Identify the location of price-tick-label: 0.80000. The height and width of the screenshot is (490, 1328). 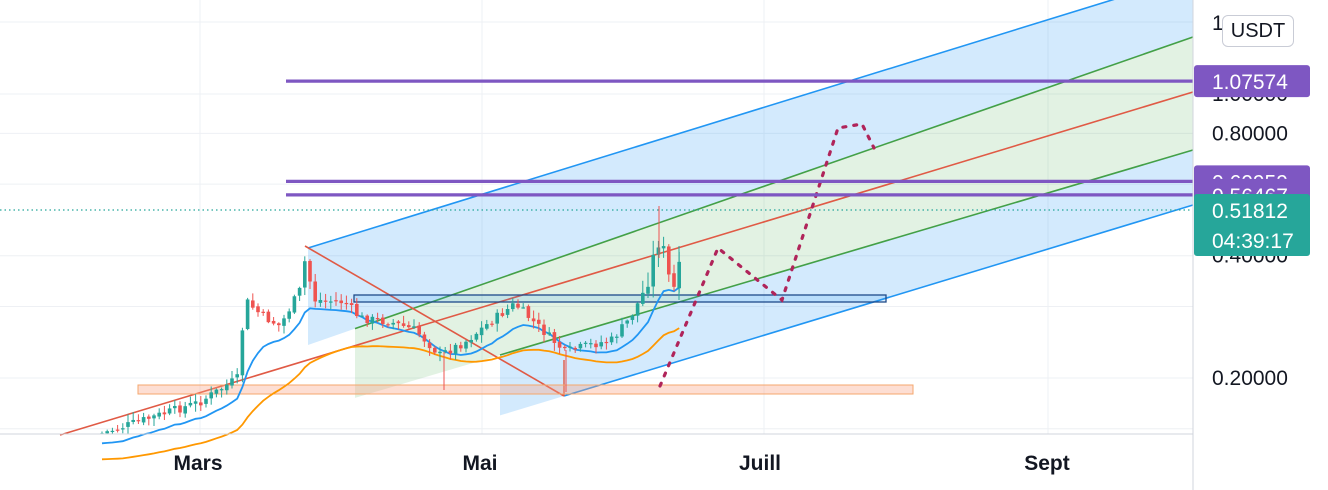
(1250, 133).